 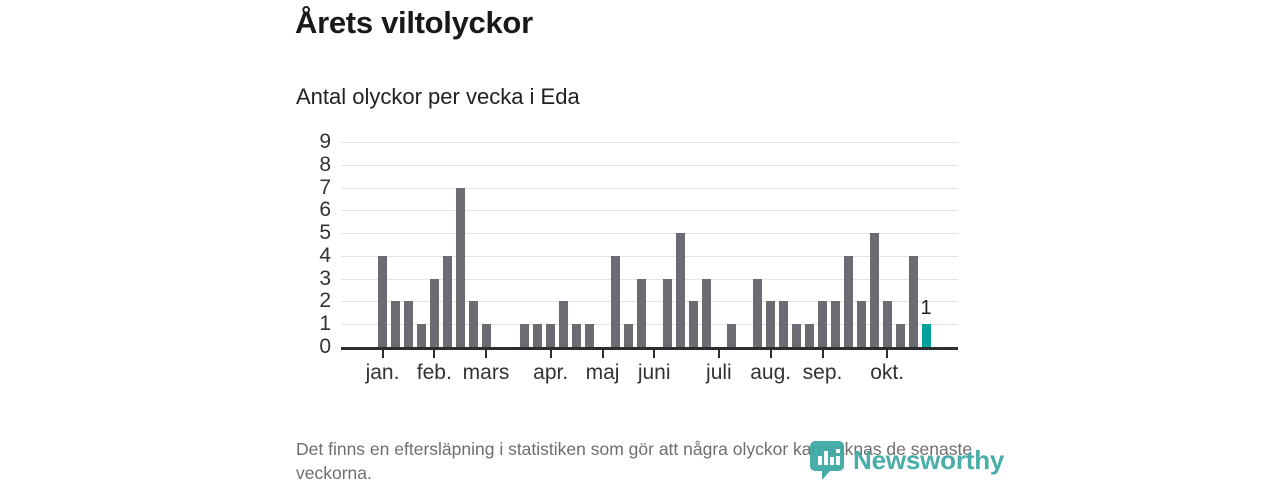 What do you see at coordinates (325, 233) in the screenshot?
I see `y-axis-label-5: 5` at bounding box center [325, 233].